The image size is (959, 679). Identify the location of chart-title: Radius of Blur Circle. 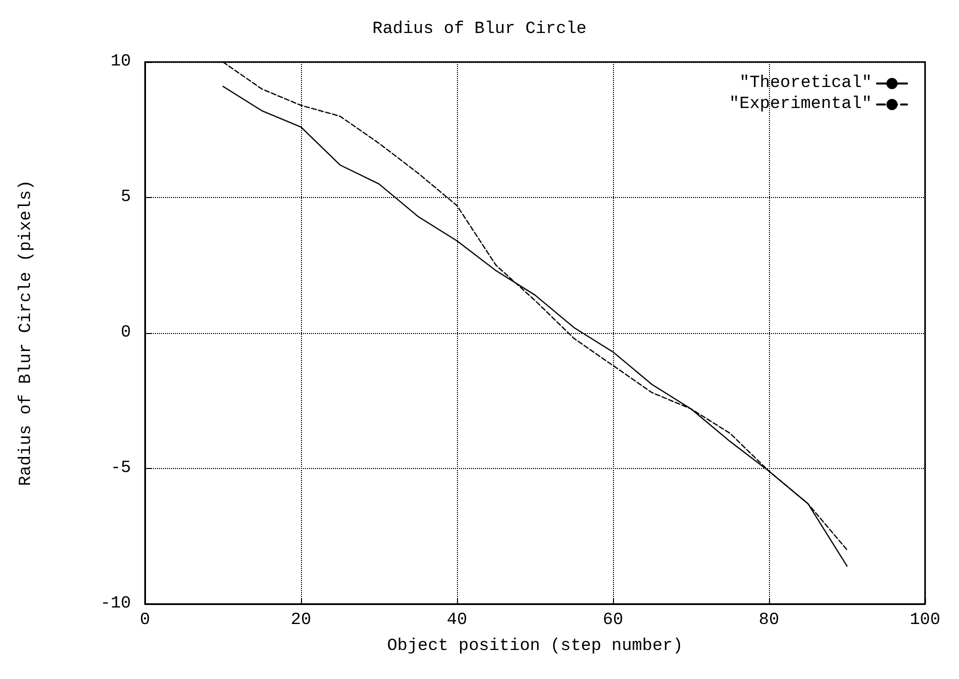
(479, 29).